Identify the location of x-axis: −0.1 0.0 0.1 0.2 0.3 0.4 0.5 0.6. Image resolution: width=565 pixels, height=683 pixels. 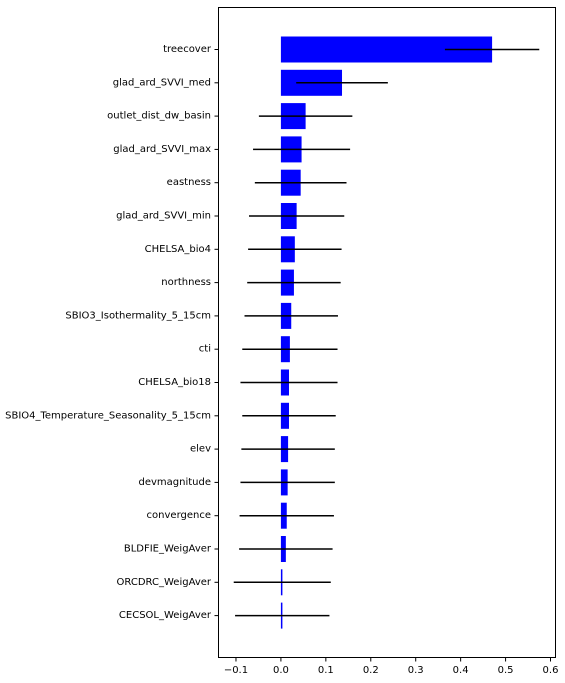
(391, 666).